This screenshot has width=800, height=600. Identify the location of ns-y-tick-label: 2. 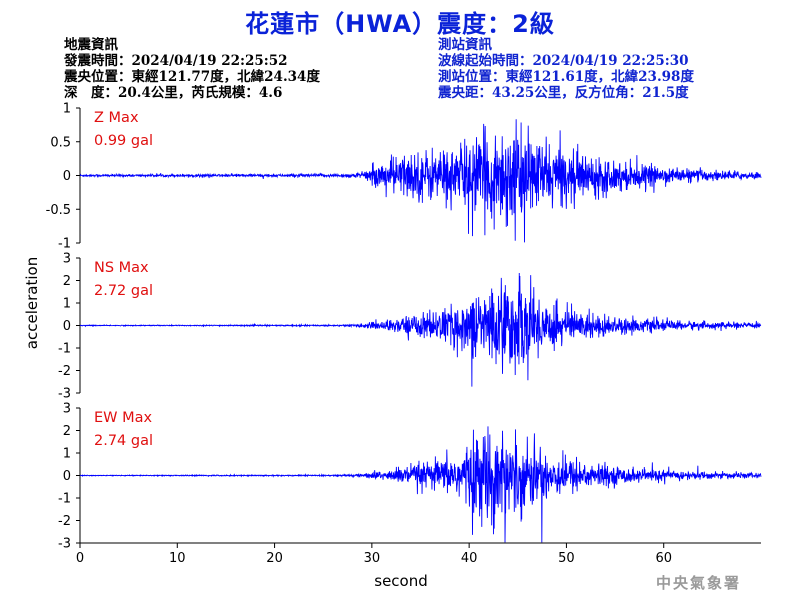
(67, 281).